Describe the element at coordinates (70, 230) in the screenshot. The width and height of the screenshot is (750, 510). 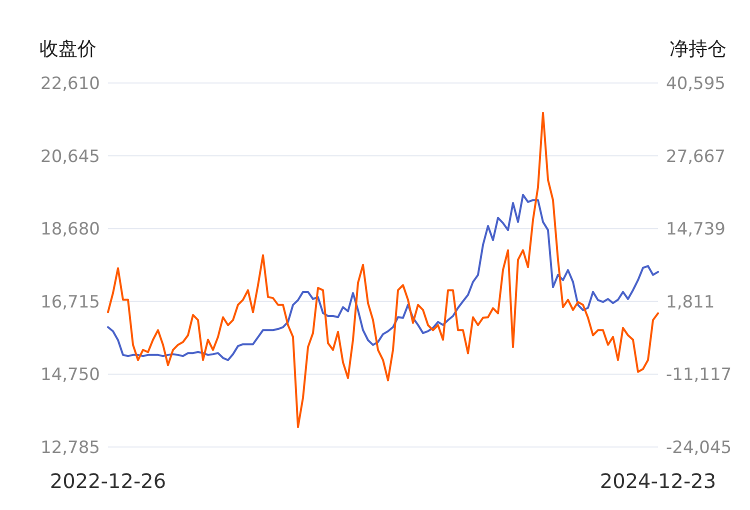
I see `y-tick-label: 18,680` at that location.